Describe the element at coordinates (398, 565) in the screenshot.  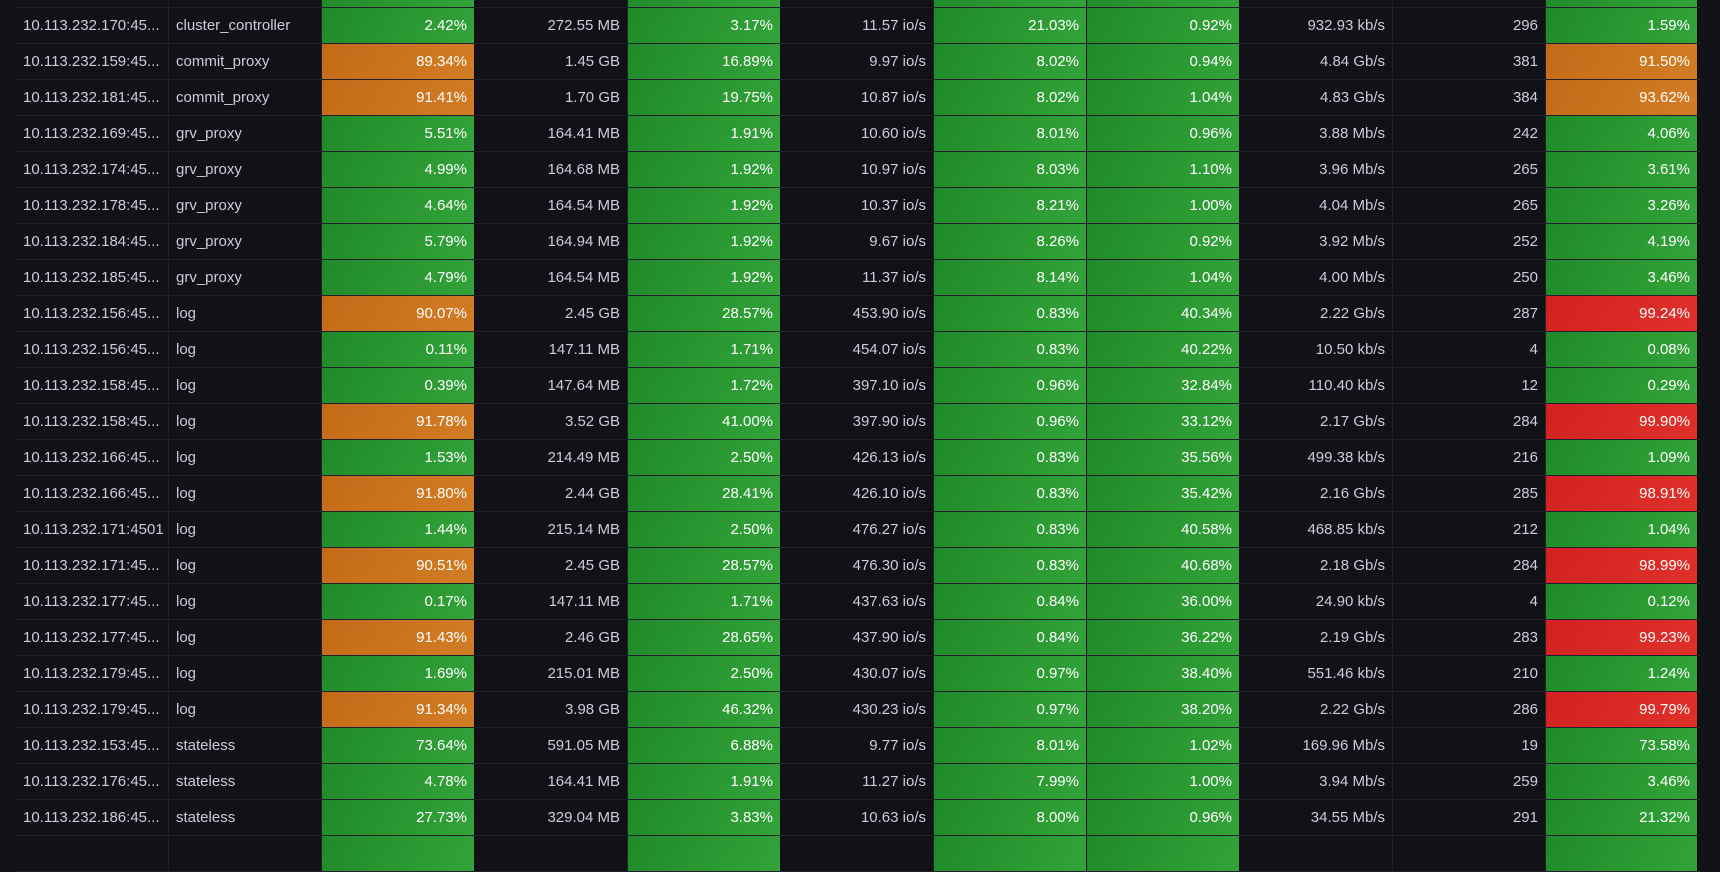
I see `cell-cpu: 90.51%` at that location.